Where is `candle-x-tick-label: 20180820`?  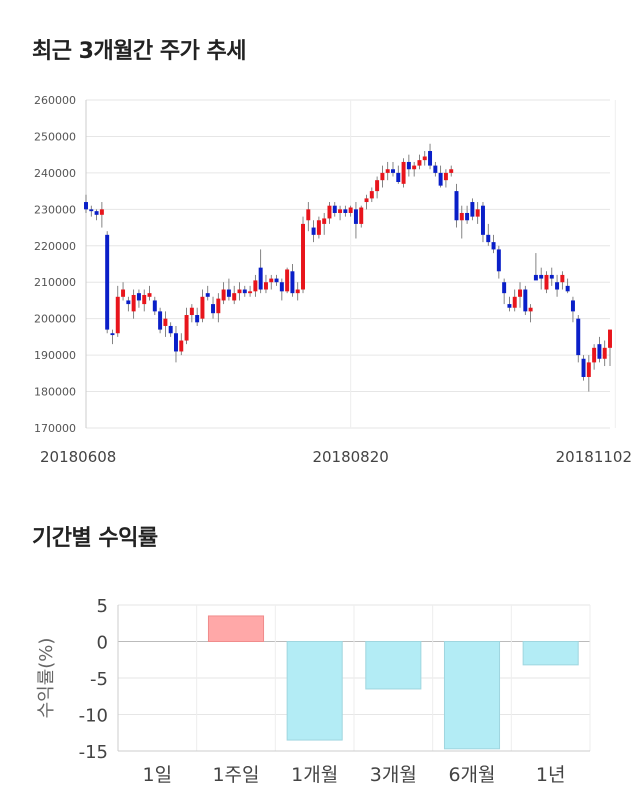
candle-x-tick-label: 20180820 is located at coordinates (350, 457).